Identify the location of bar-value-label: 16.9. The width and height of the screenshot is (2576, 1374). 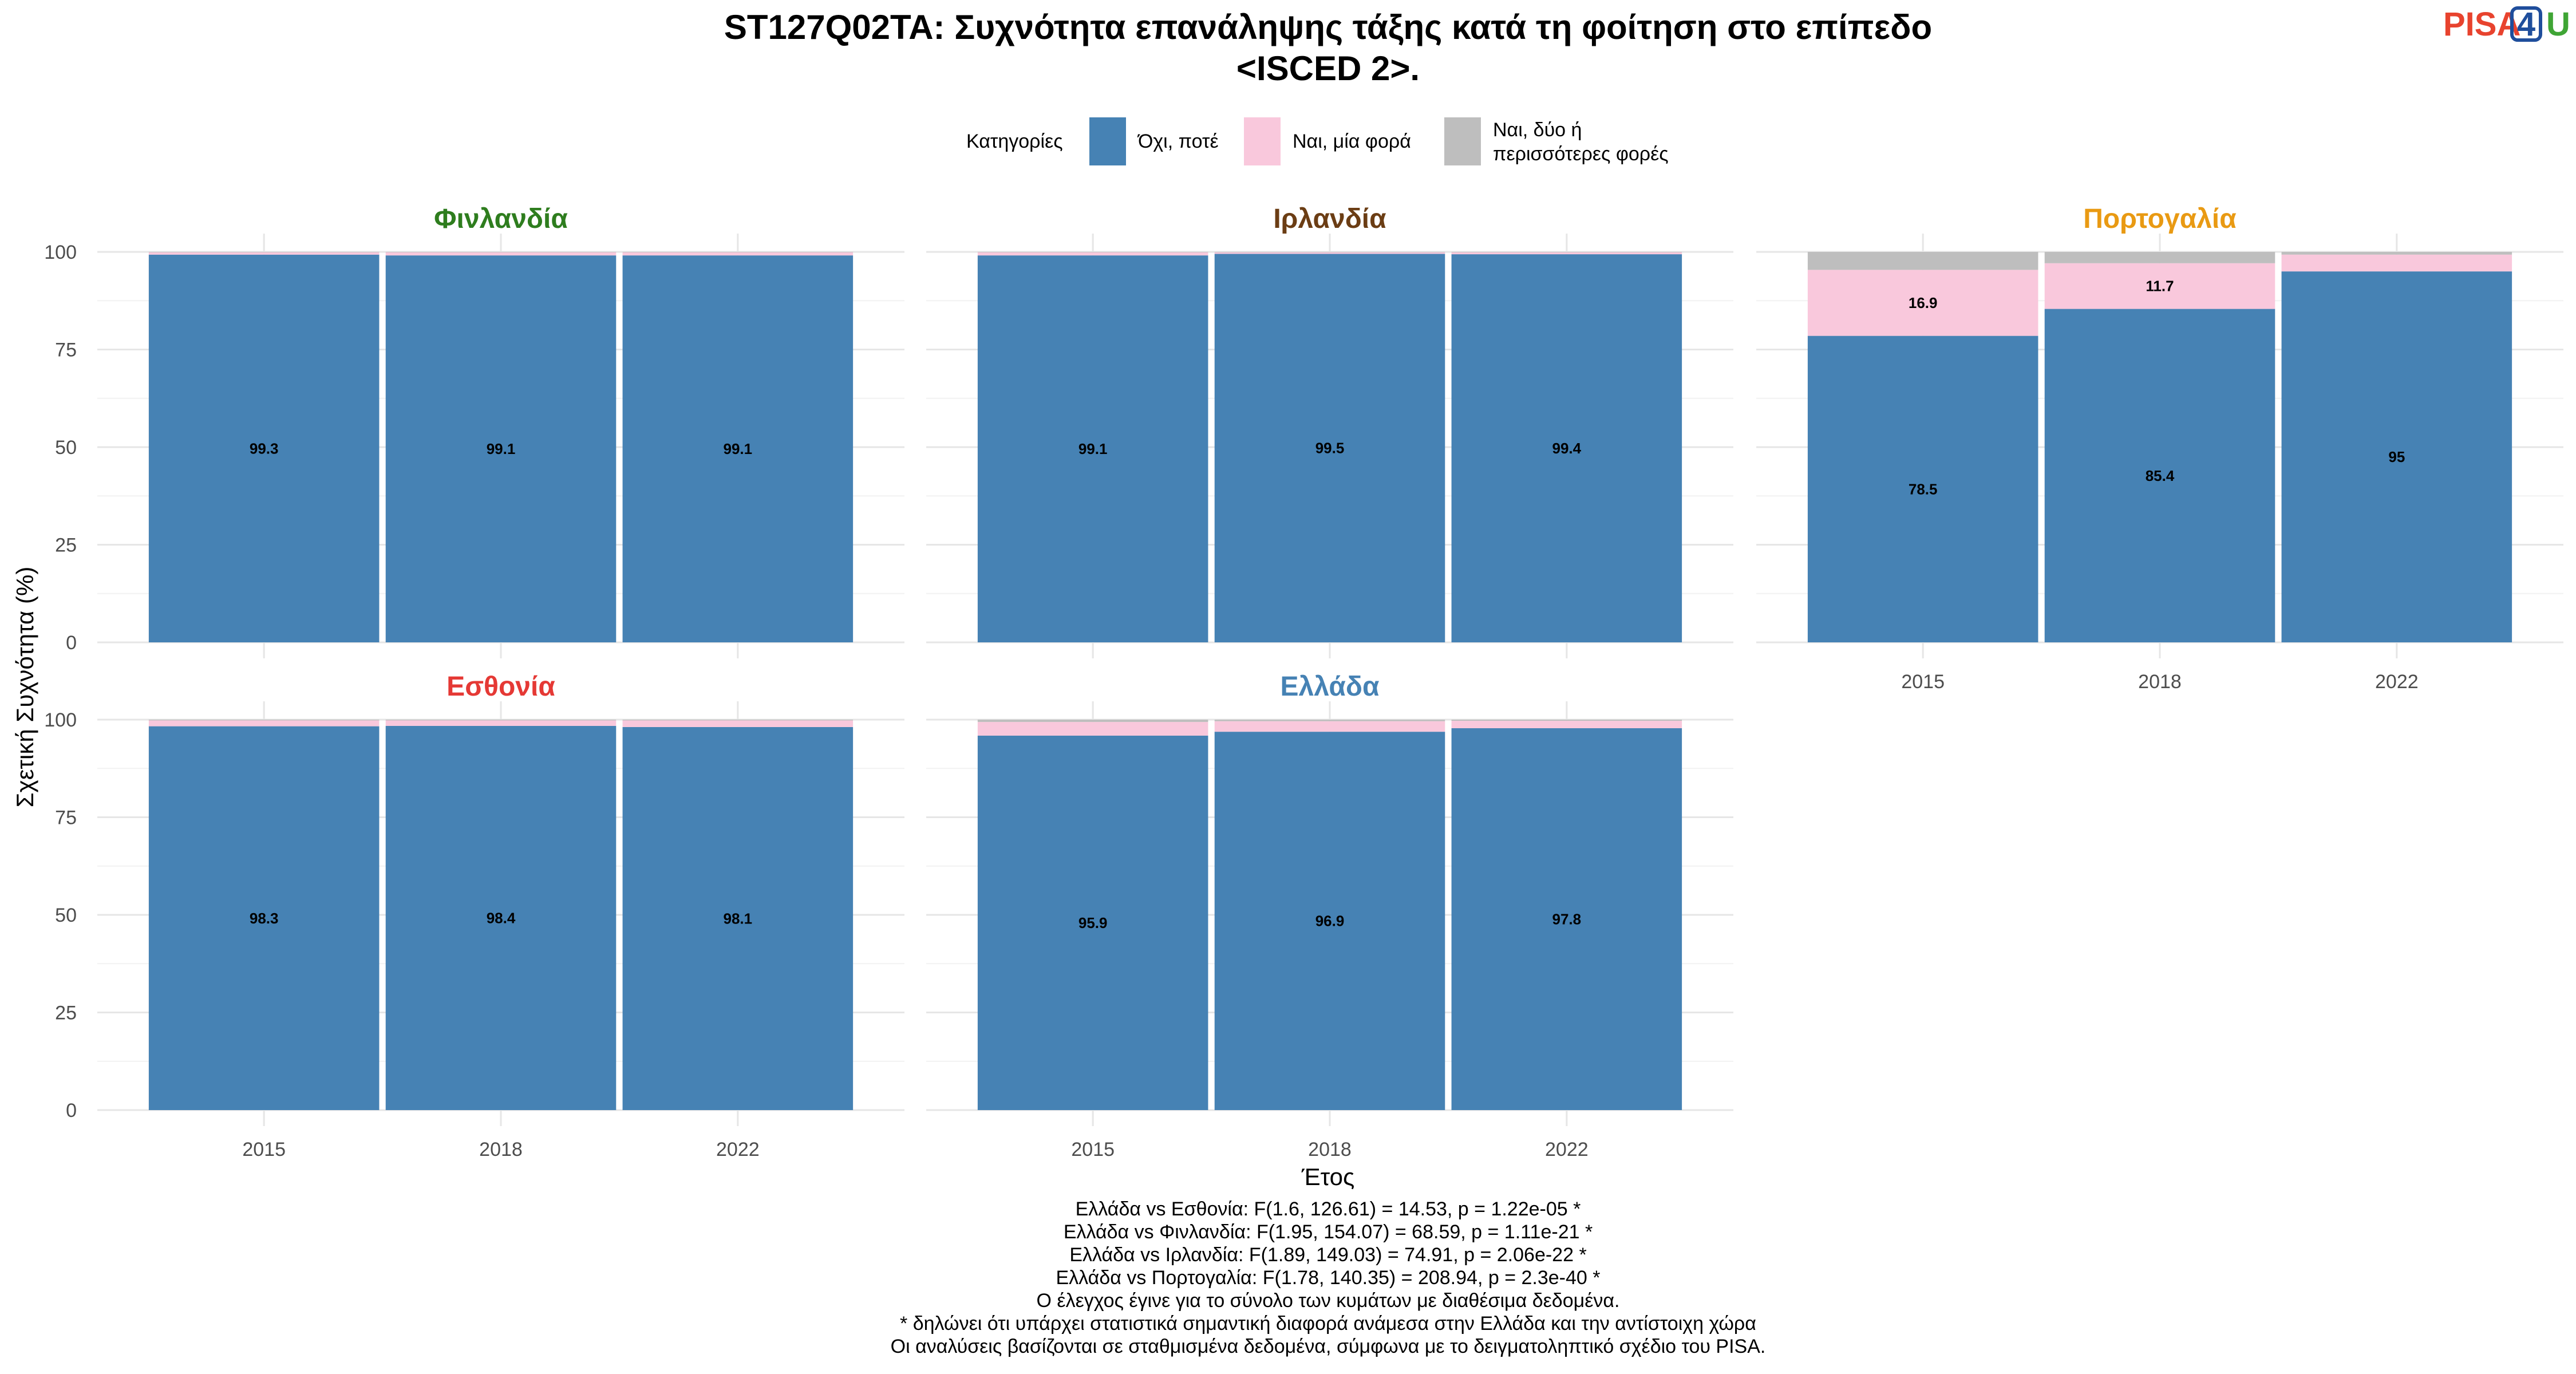
(1923, 302).